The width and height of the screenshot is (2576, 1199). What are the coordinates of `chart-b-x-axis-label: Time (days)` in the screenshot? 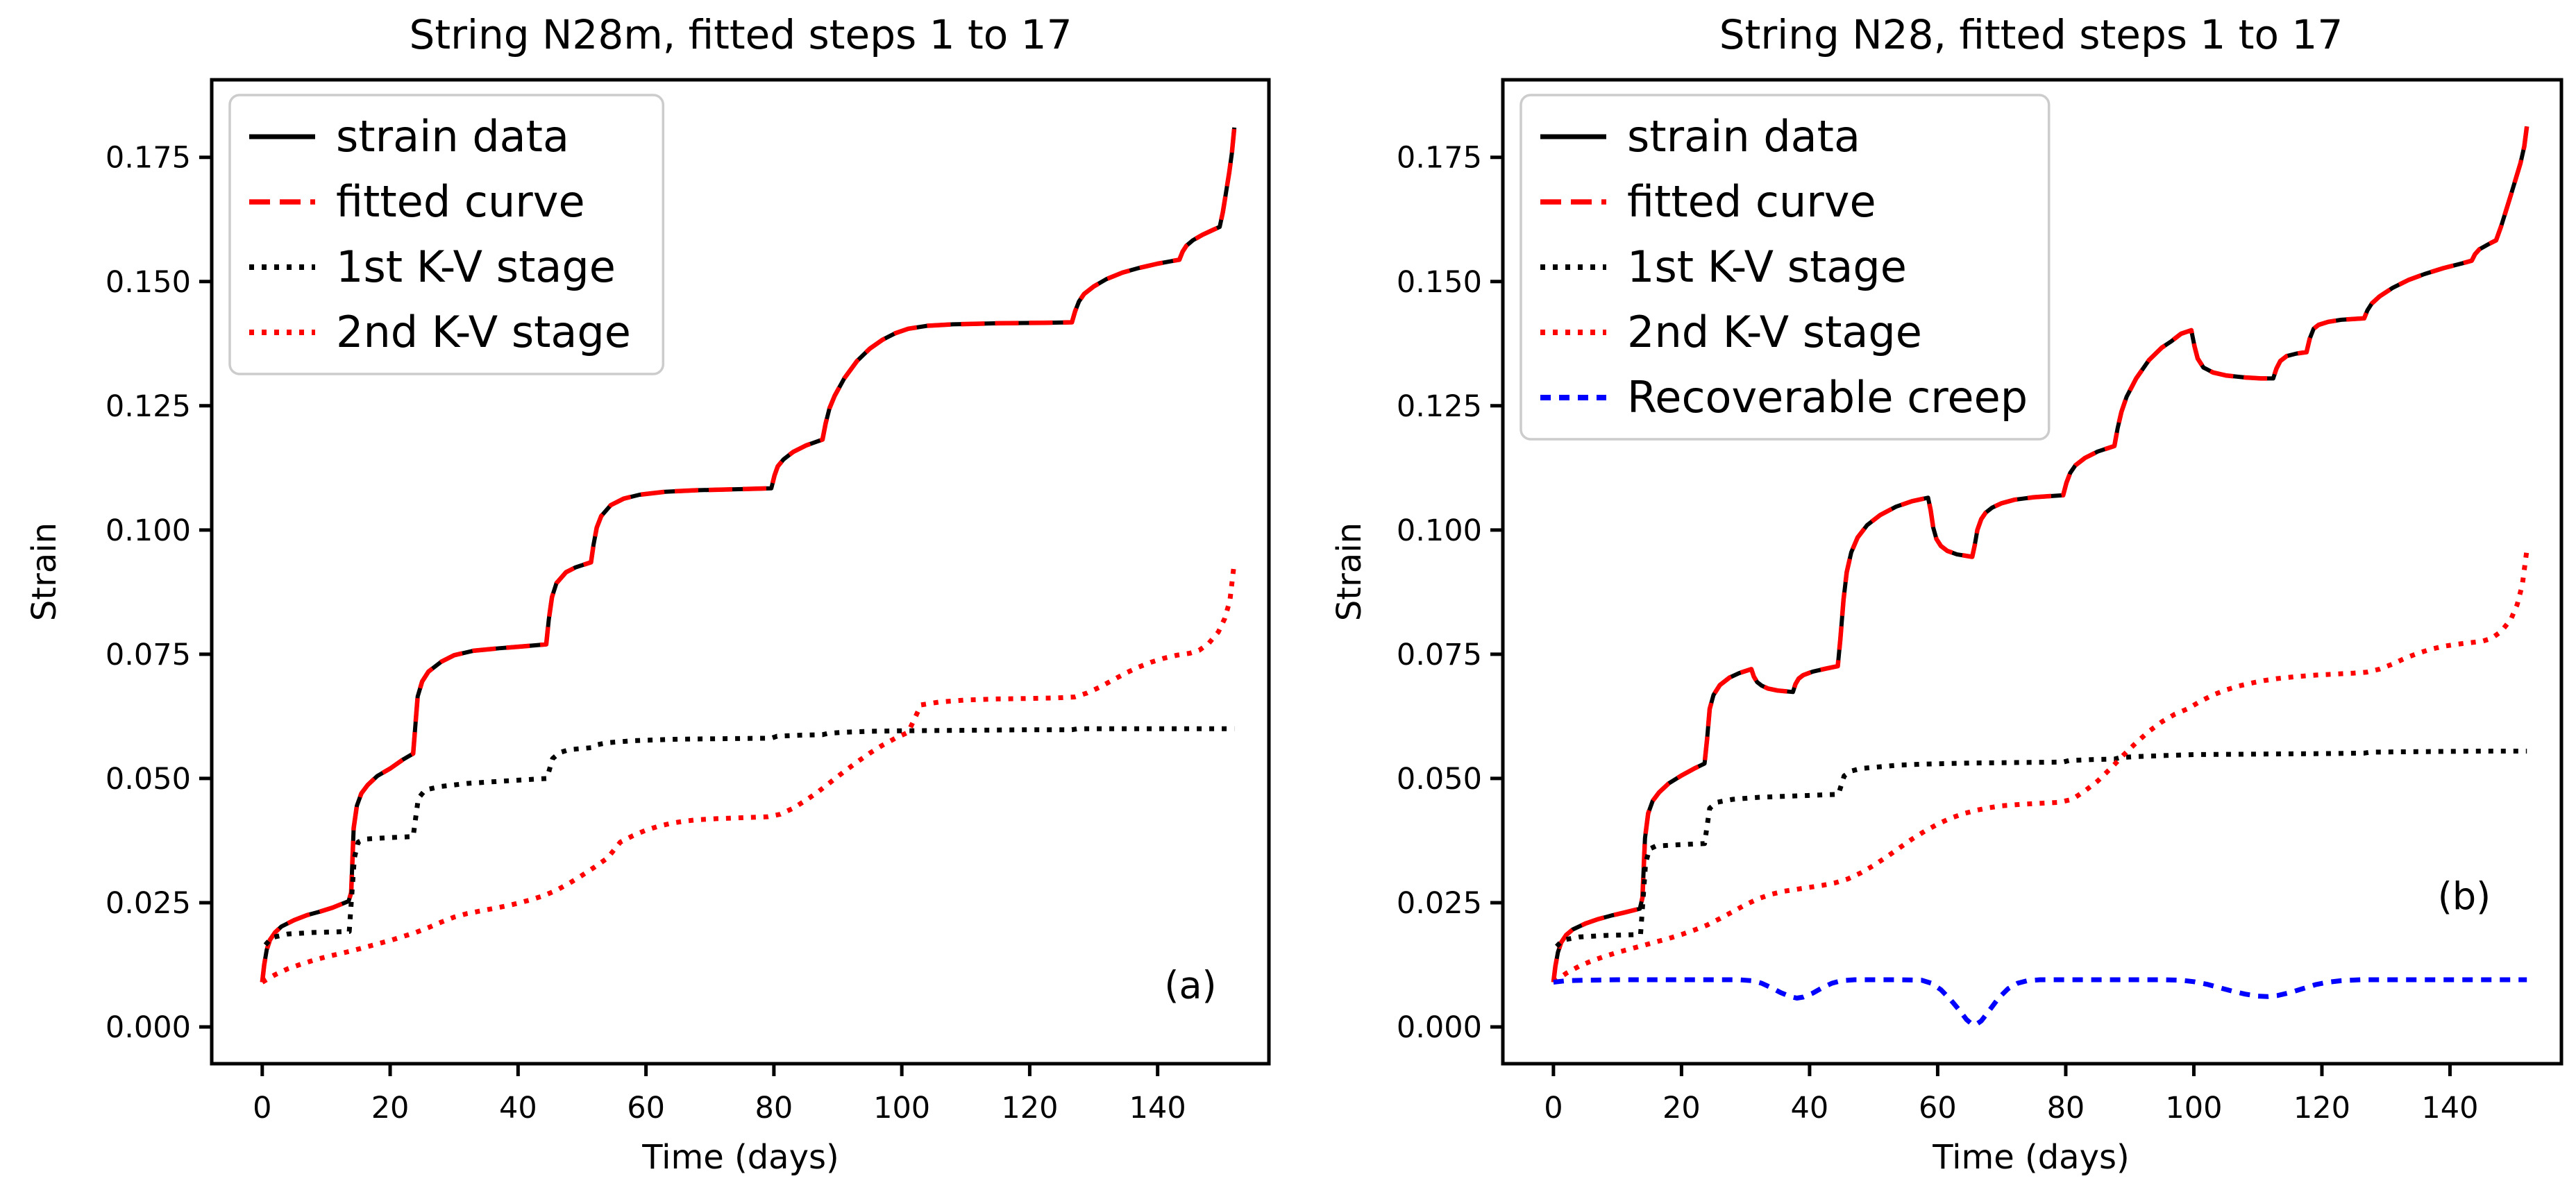 It's located at (2031, 1157).